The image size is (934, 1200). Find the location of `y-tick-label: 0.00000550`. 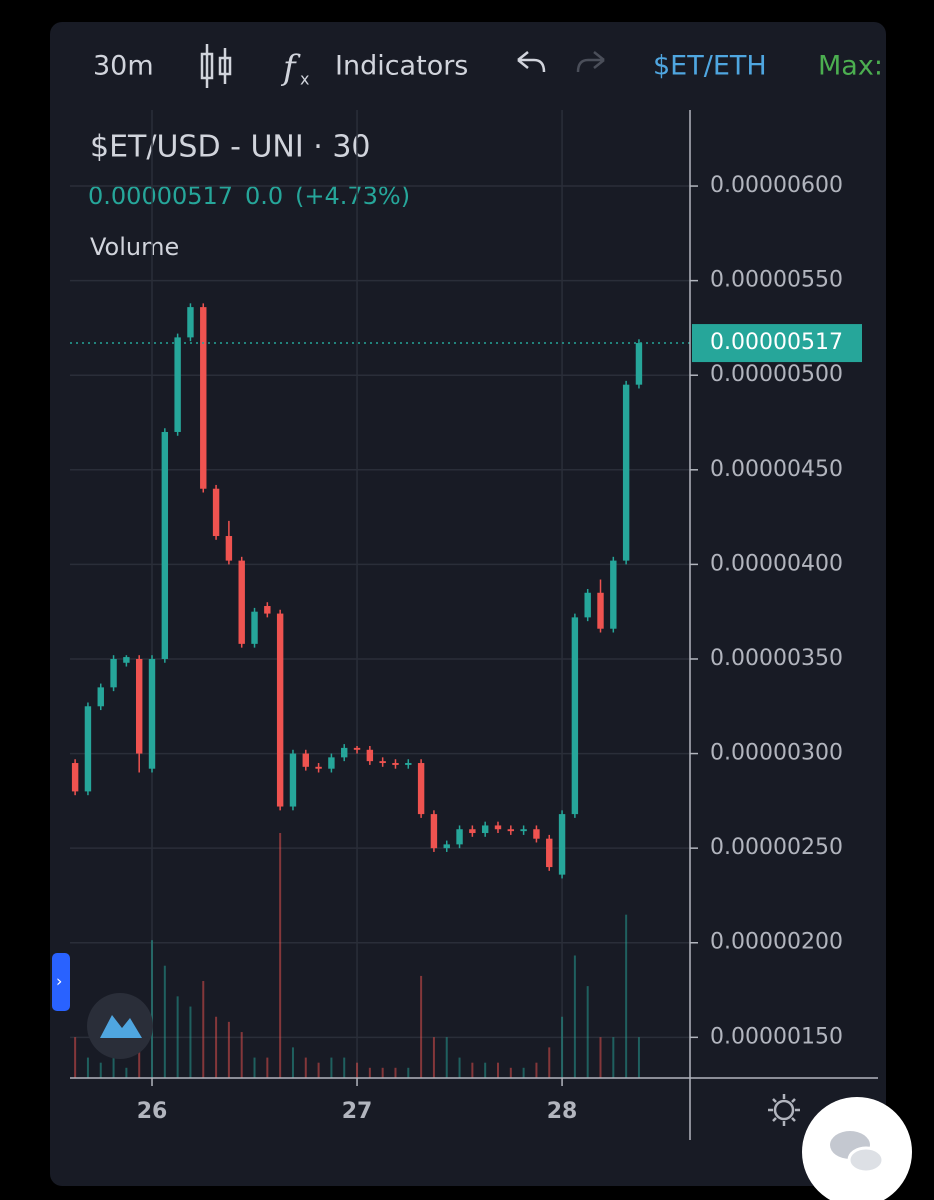

y-tick-label: 0.00000550 is located at coordinates (776, 280).